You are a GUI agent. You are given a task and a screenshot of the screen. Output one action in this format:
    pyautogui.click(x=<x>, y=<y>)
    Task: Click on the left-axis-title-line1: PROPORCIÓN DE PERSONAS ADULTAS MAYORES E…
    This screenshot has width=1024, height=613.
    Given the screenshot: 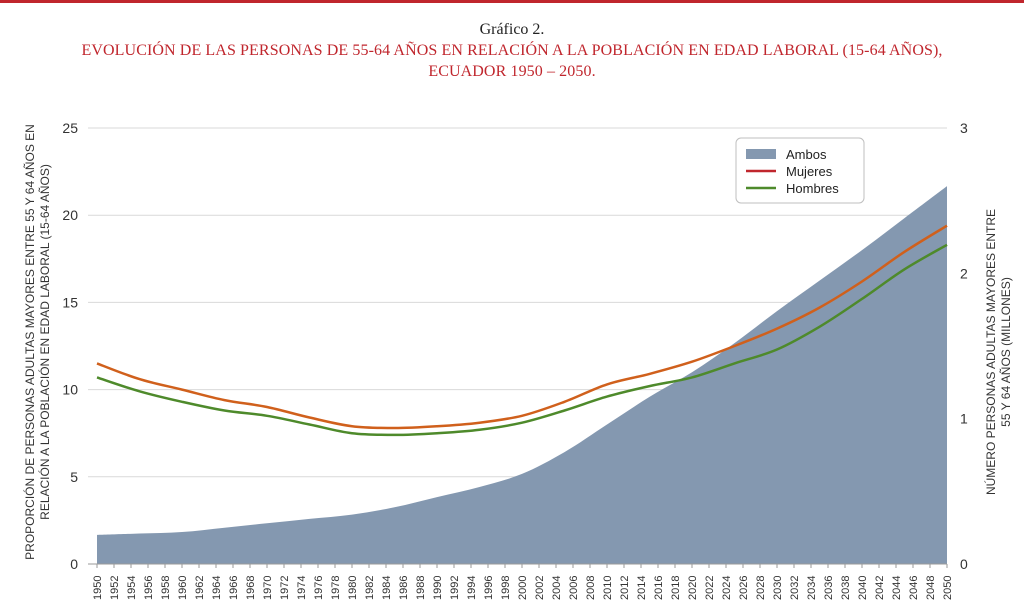 What is the action you would take?
    pyautogui.click(x=29, y=342)
    